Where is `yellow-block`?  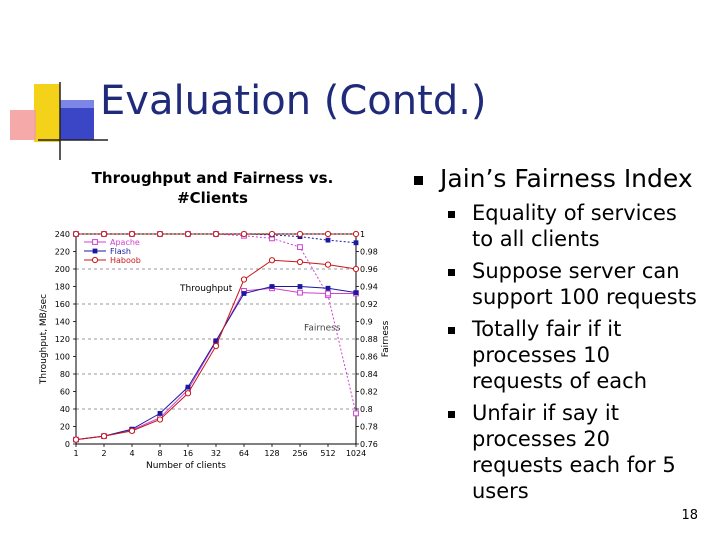
yellow-block is located at coordinates (47, 113).